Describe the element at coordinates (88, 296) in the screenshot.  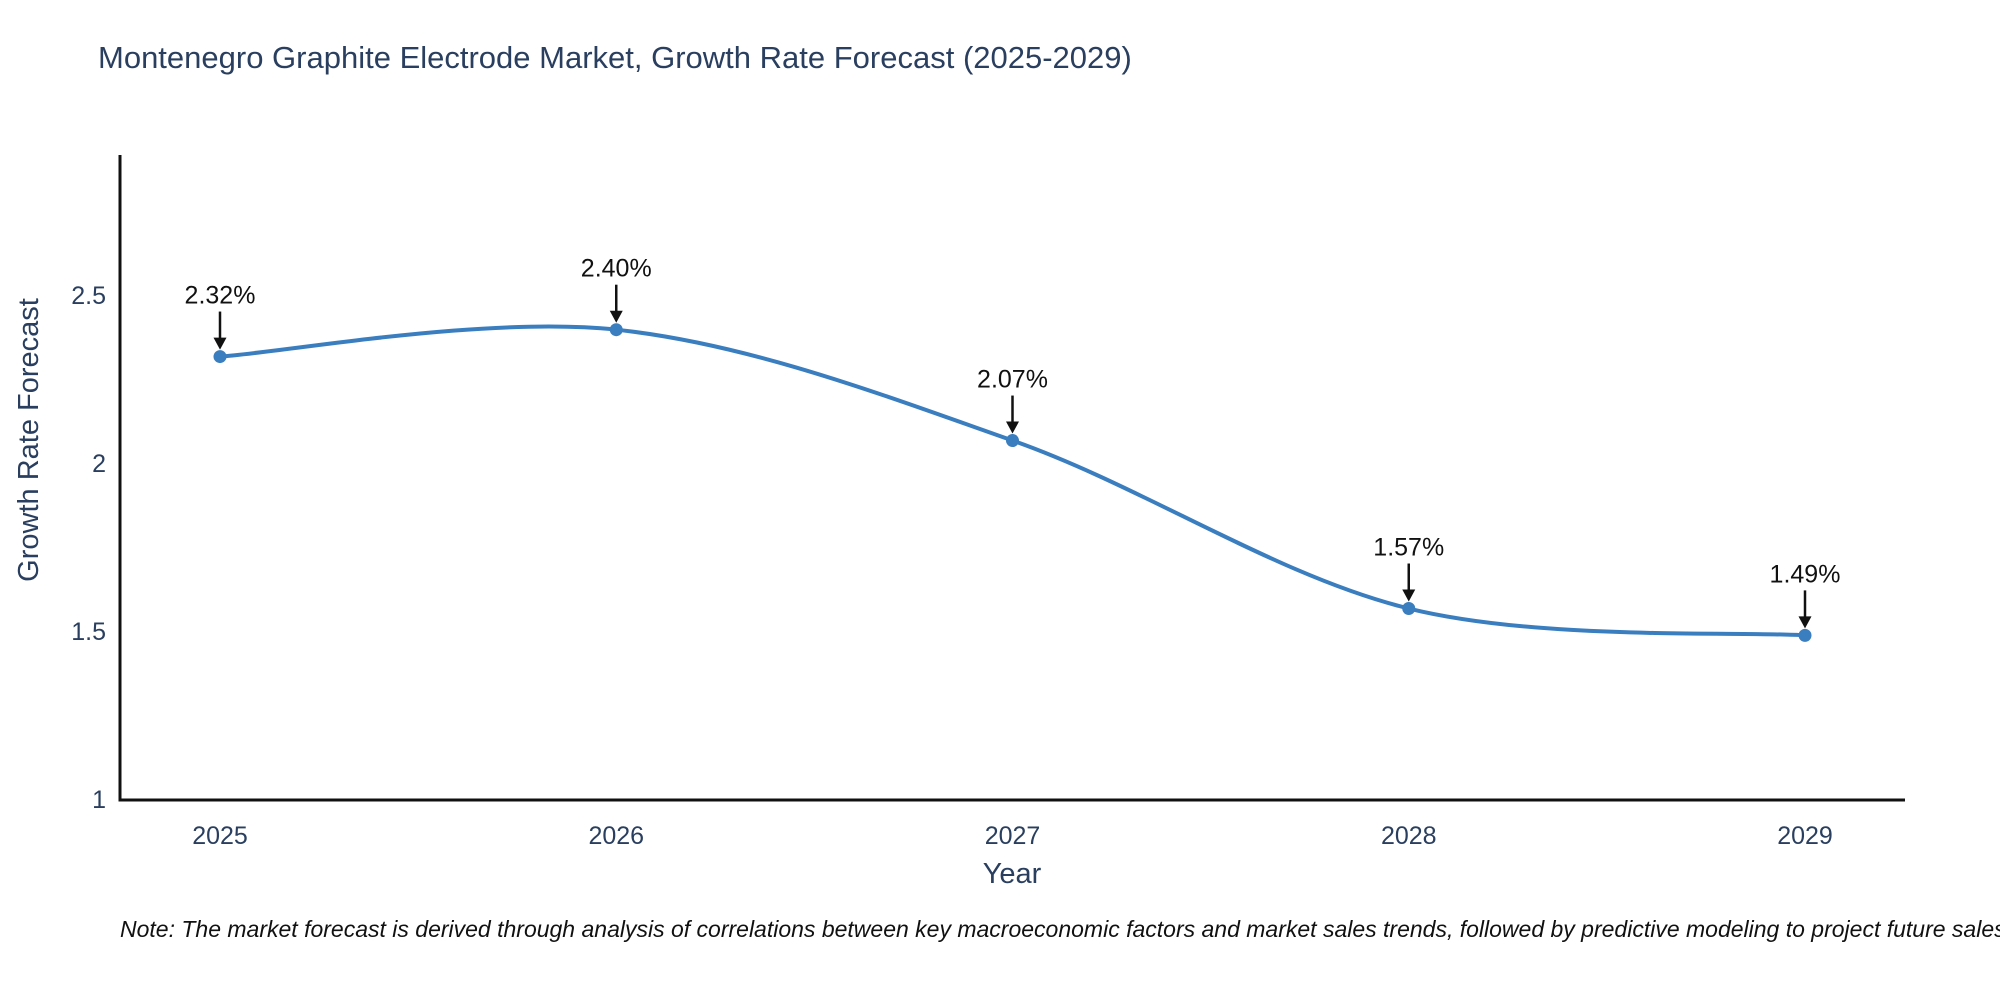
I see `y-tick-label: 2.5` at that location.